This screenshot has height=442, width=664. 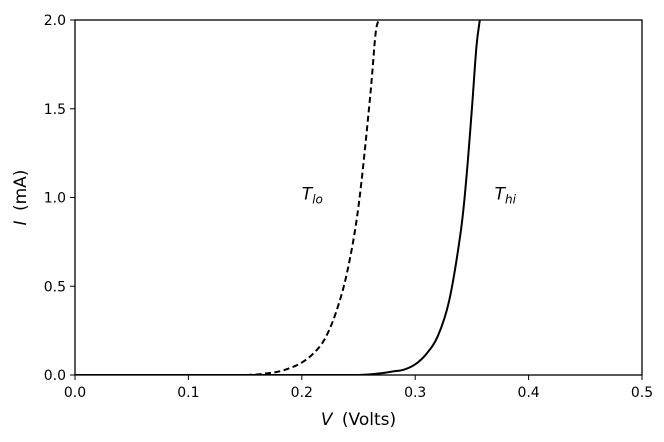 I want to click on x-axis-label: V (Volts), so click(x=358, y=420).